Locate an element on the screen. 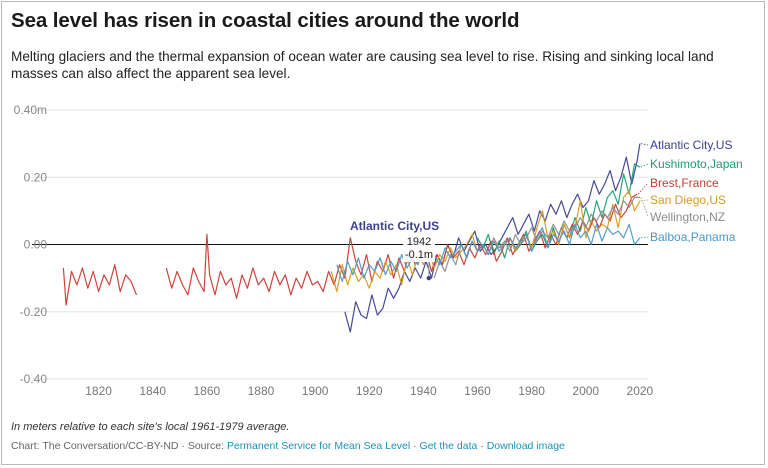 Image resolution: width=768 pixels, height=468 pixels. x-tick-label: 2020 is located at coordinates (640, 391).